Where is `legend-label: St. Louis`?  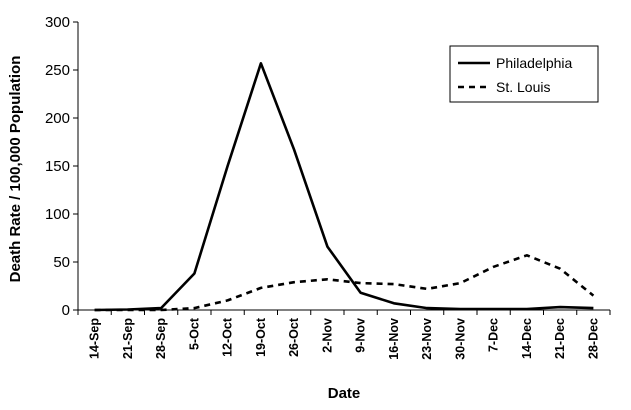 legend-label: St. Louis is located at coordinates (523, 87).